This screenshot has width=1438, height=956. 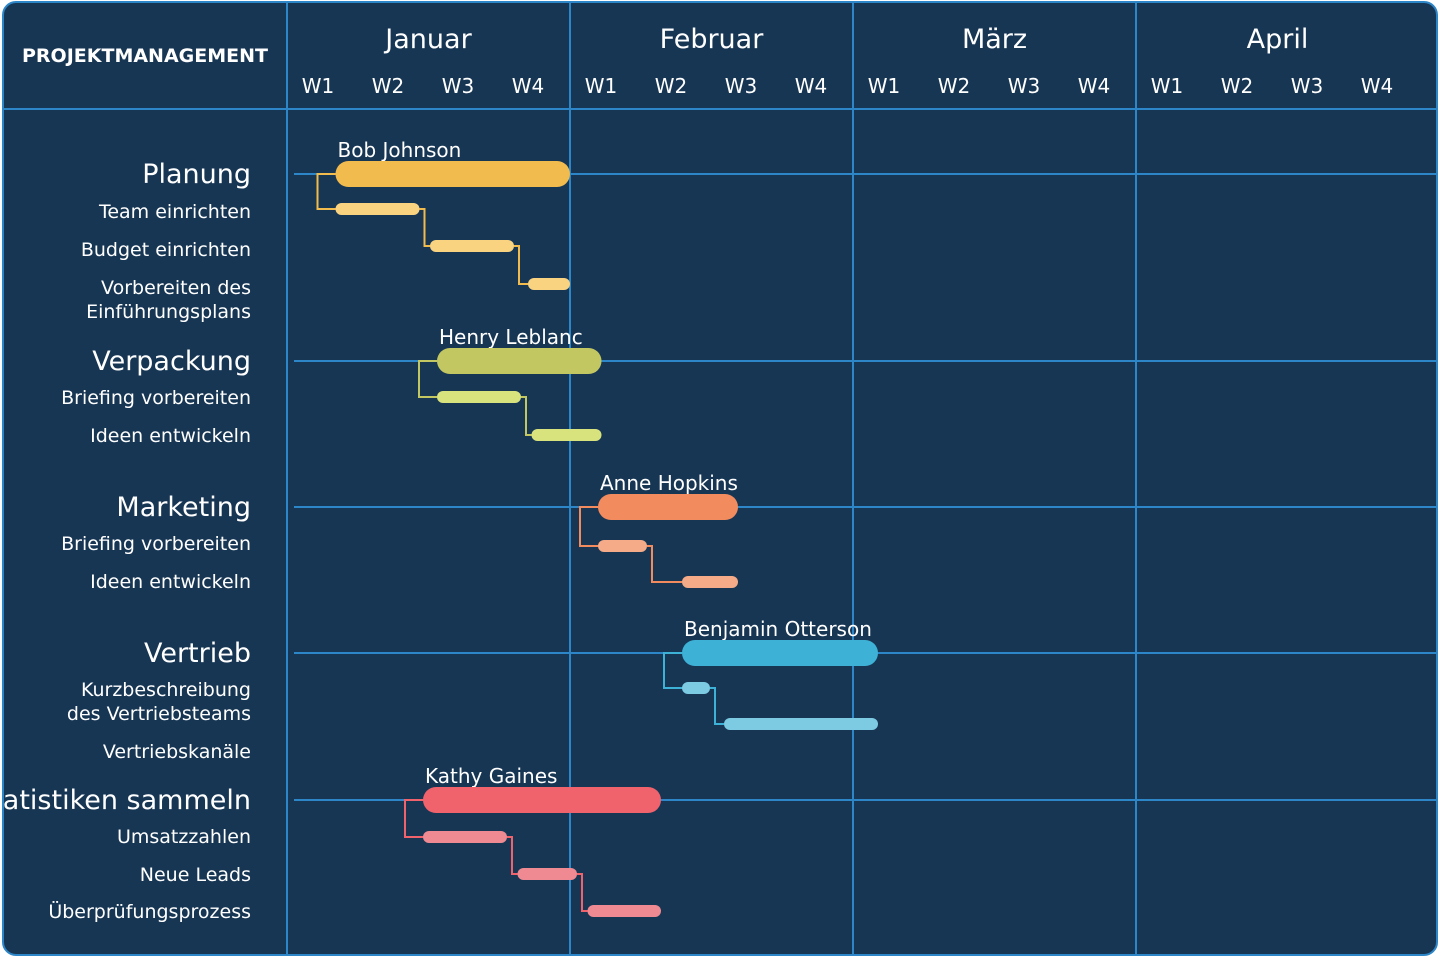 What do you see at coordinates (511, 337) in the screenshot?
I see `owner-label: Henry Leblanc` at bounding box center [511, 337].